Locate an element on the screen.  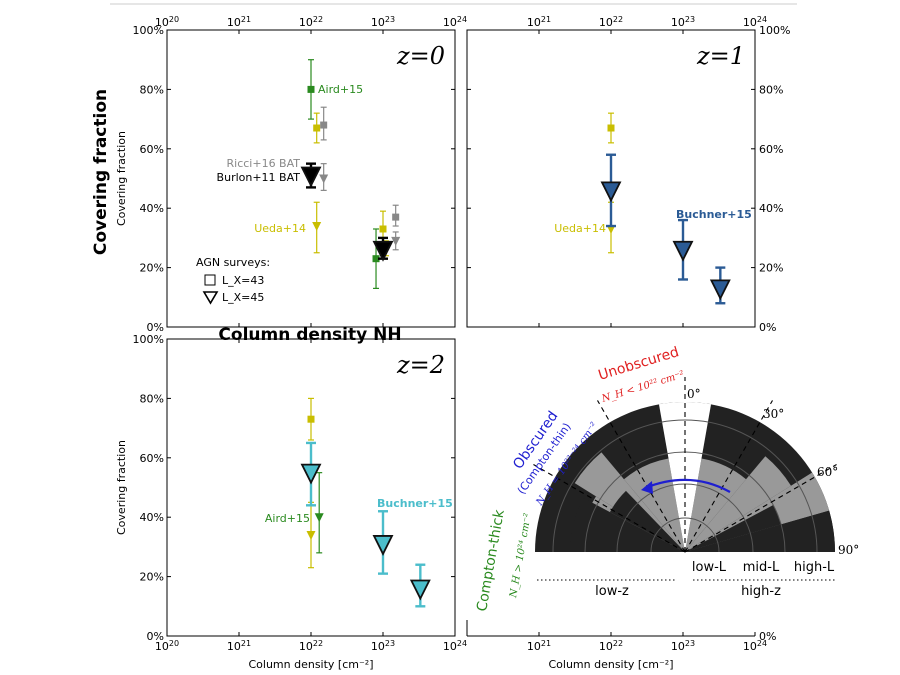
legend: AGN surveys: L_X=43 L_X=45 is located at coordinates (233, 280).